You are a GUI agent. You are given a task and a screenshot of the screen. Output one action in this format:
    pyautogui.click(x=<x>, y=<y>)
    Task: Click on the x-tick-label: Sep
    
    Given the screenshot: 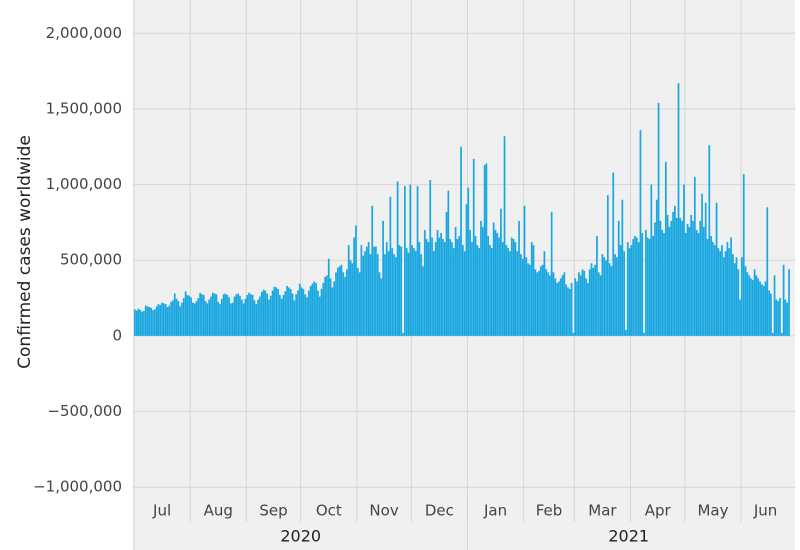 What is the action you would take?
    pyautogui.click(x=273, y=511)
    